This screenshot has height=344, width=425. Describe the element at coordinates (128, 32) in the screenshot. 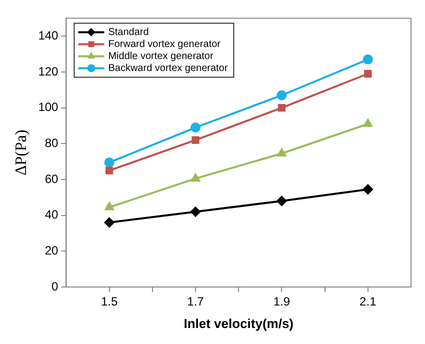

I see `legend-label: Standard` at that location.